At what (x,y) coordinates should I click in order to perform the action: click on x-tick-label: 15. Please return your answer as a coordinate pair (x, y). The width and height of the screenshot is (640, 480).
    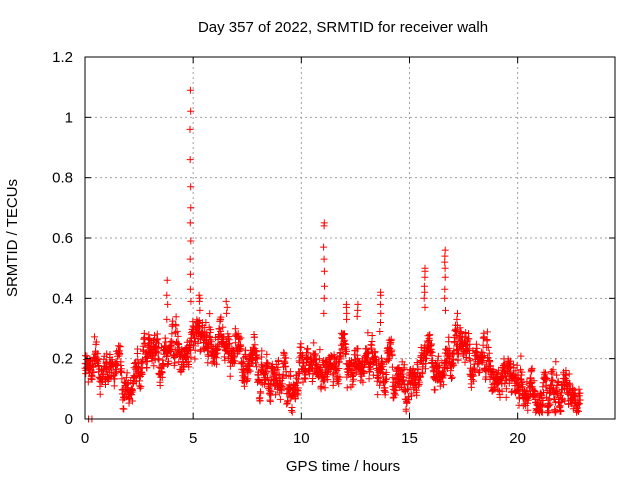
    Looking at the image, I should click on (409, 438).